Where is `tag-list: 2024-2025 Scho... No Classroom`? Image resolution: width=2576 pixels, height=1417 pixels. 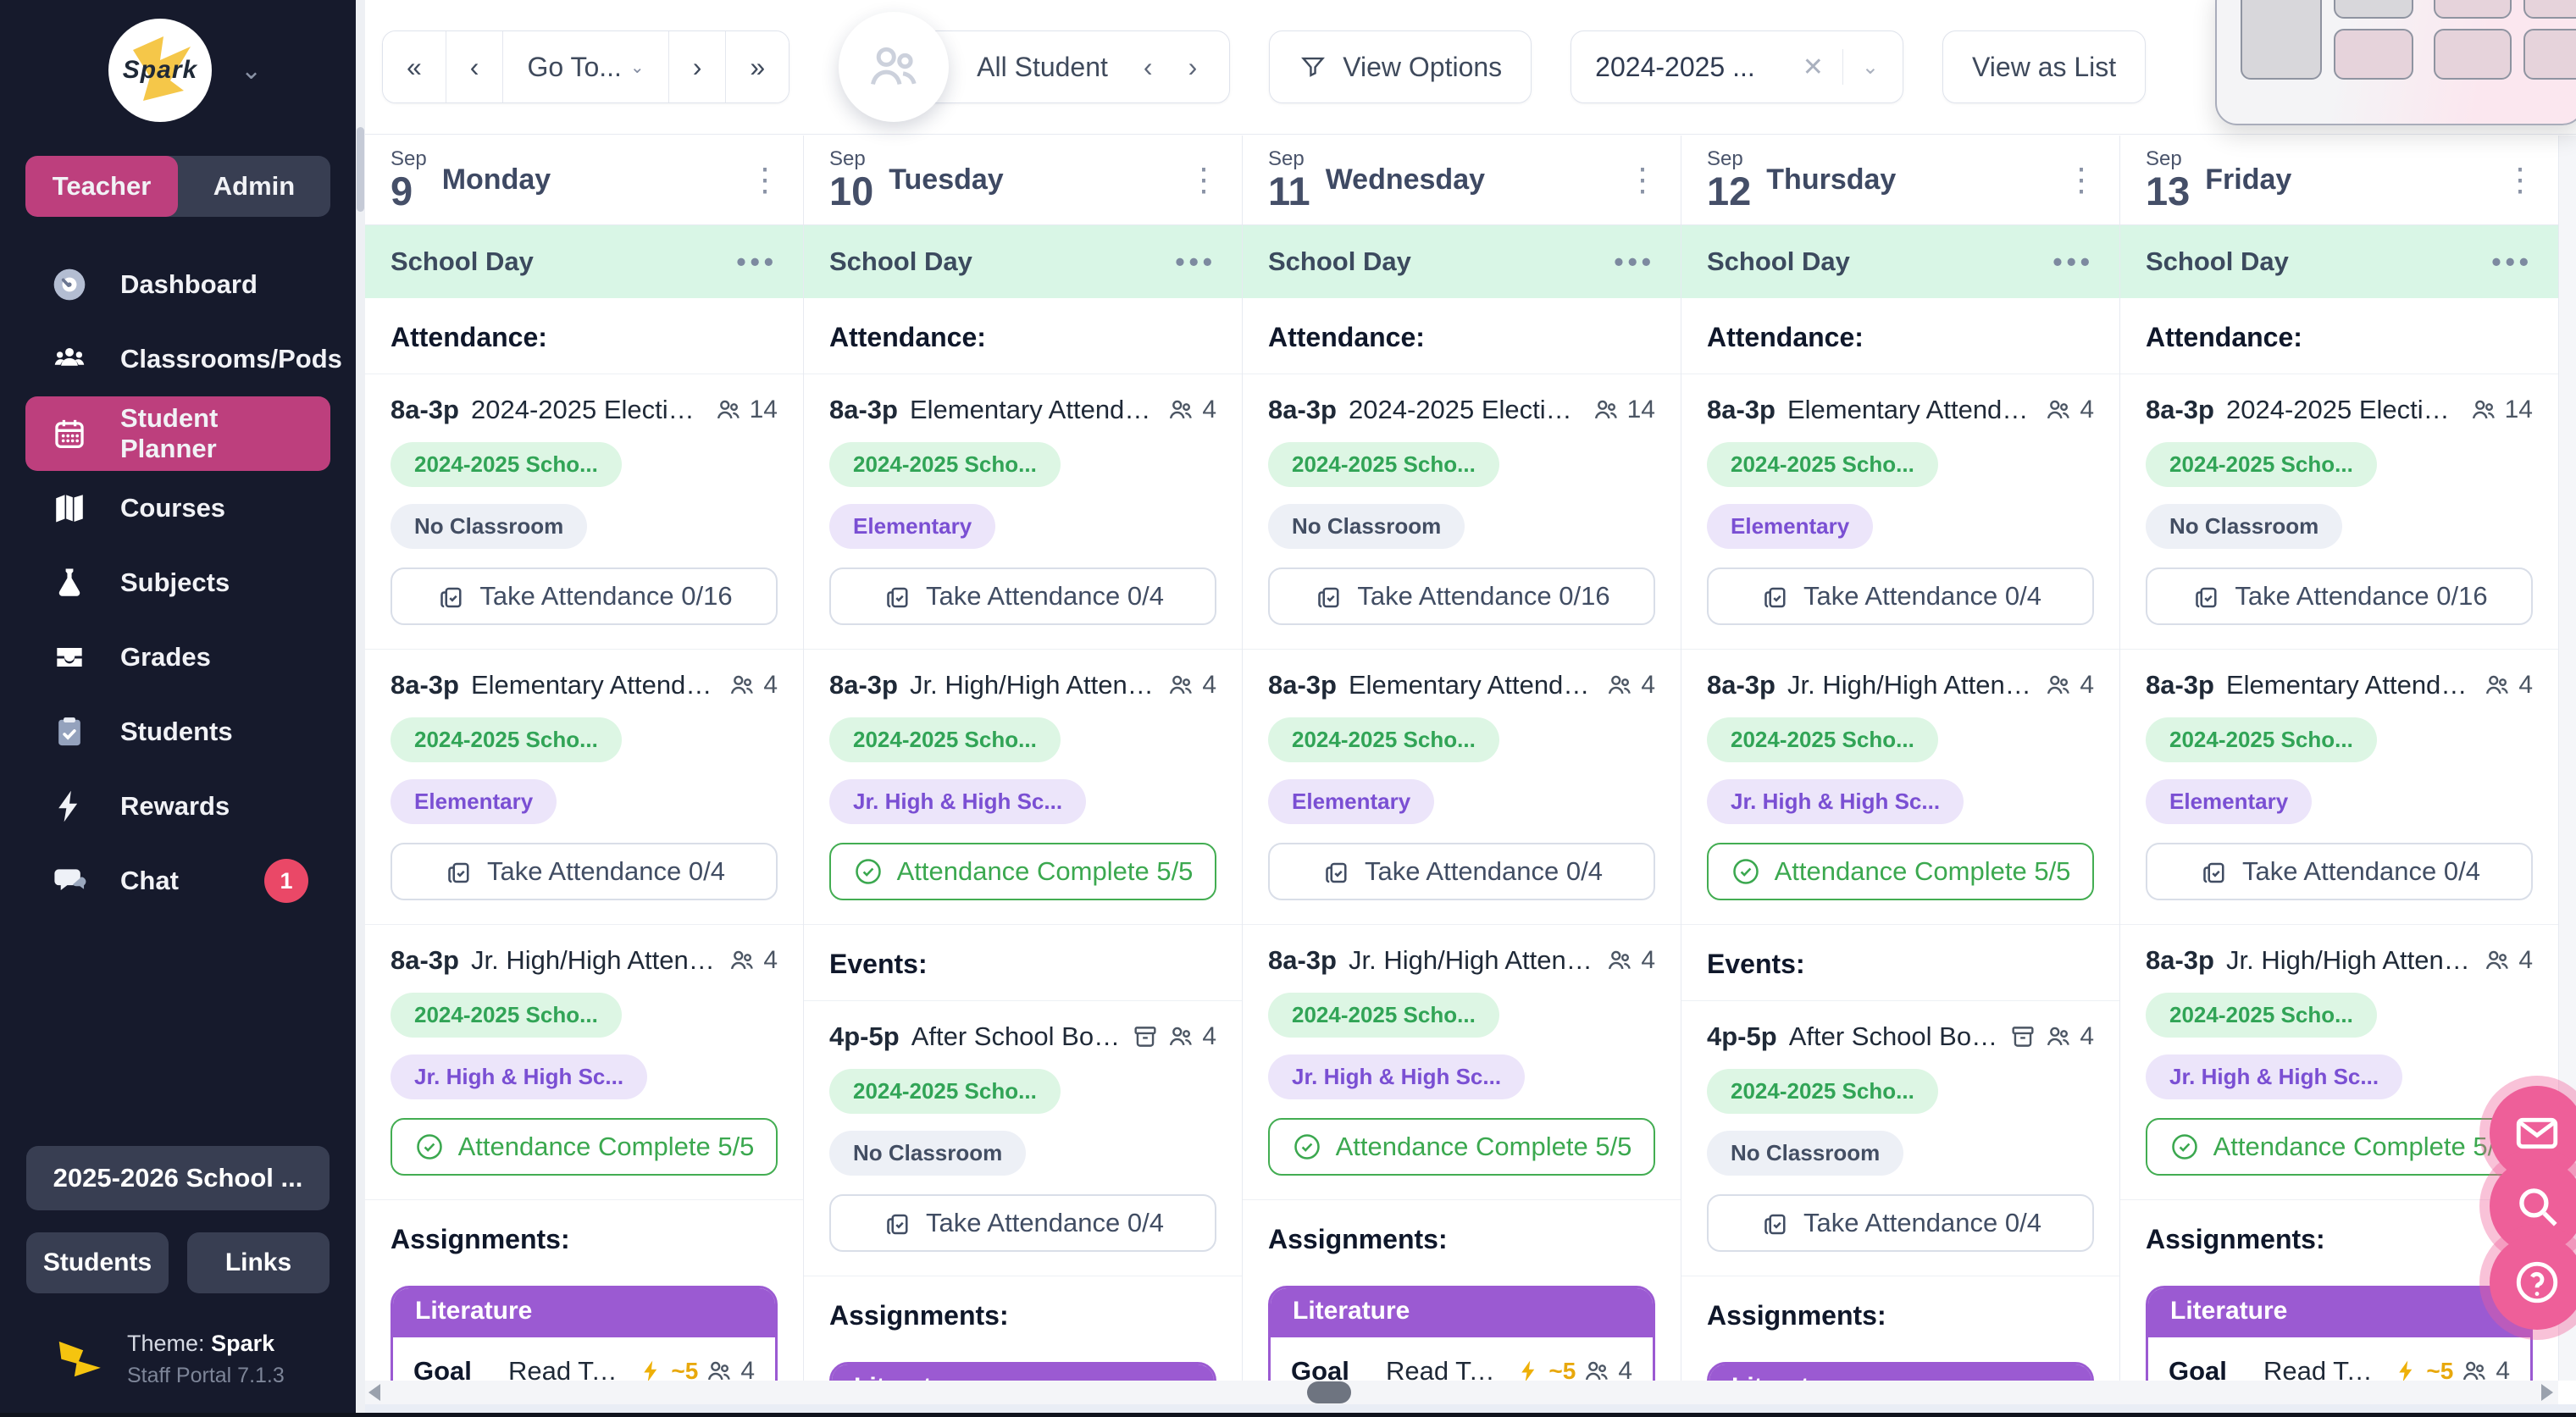
tag-list: 2024-2025 Scho... No Classroom is located at coordinates (584, 495).